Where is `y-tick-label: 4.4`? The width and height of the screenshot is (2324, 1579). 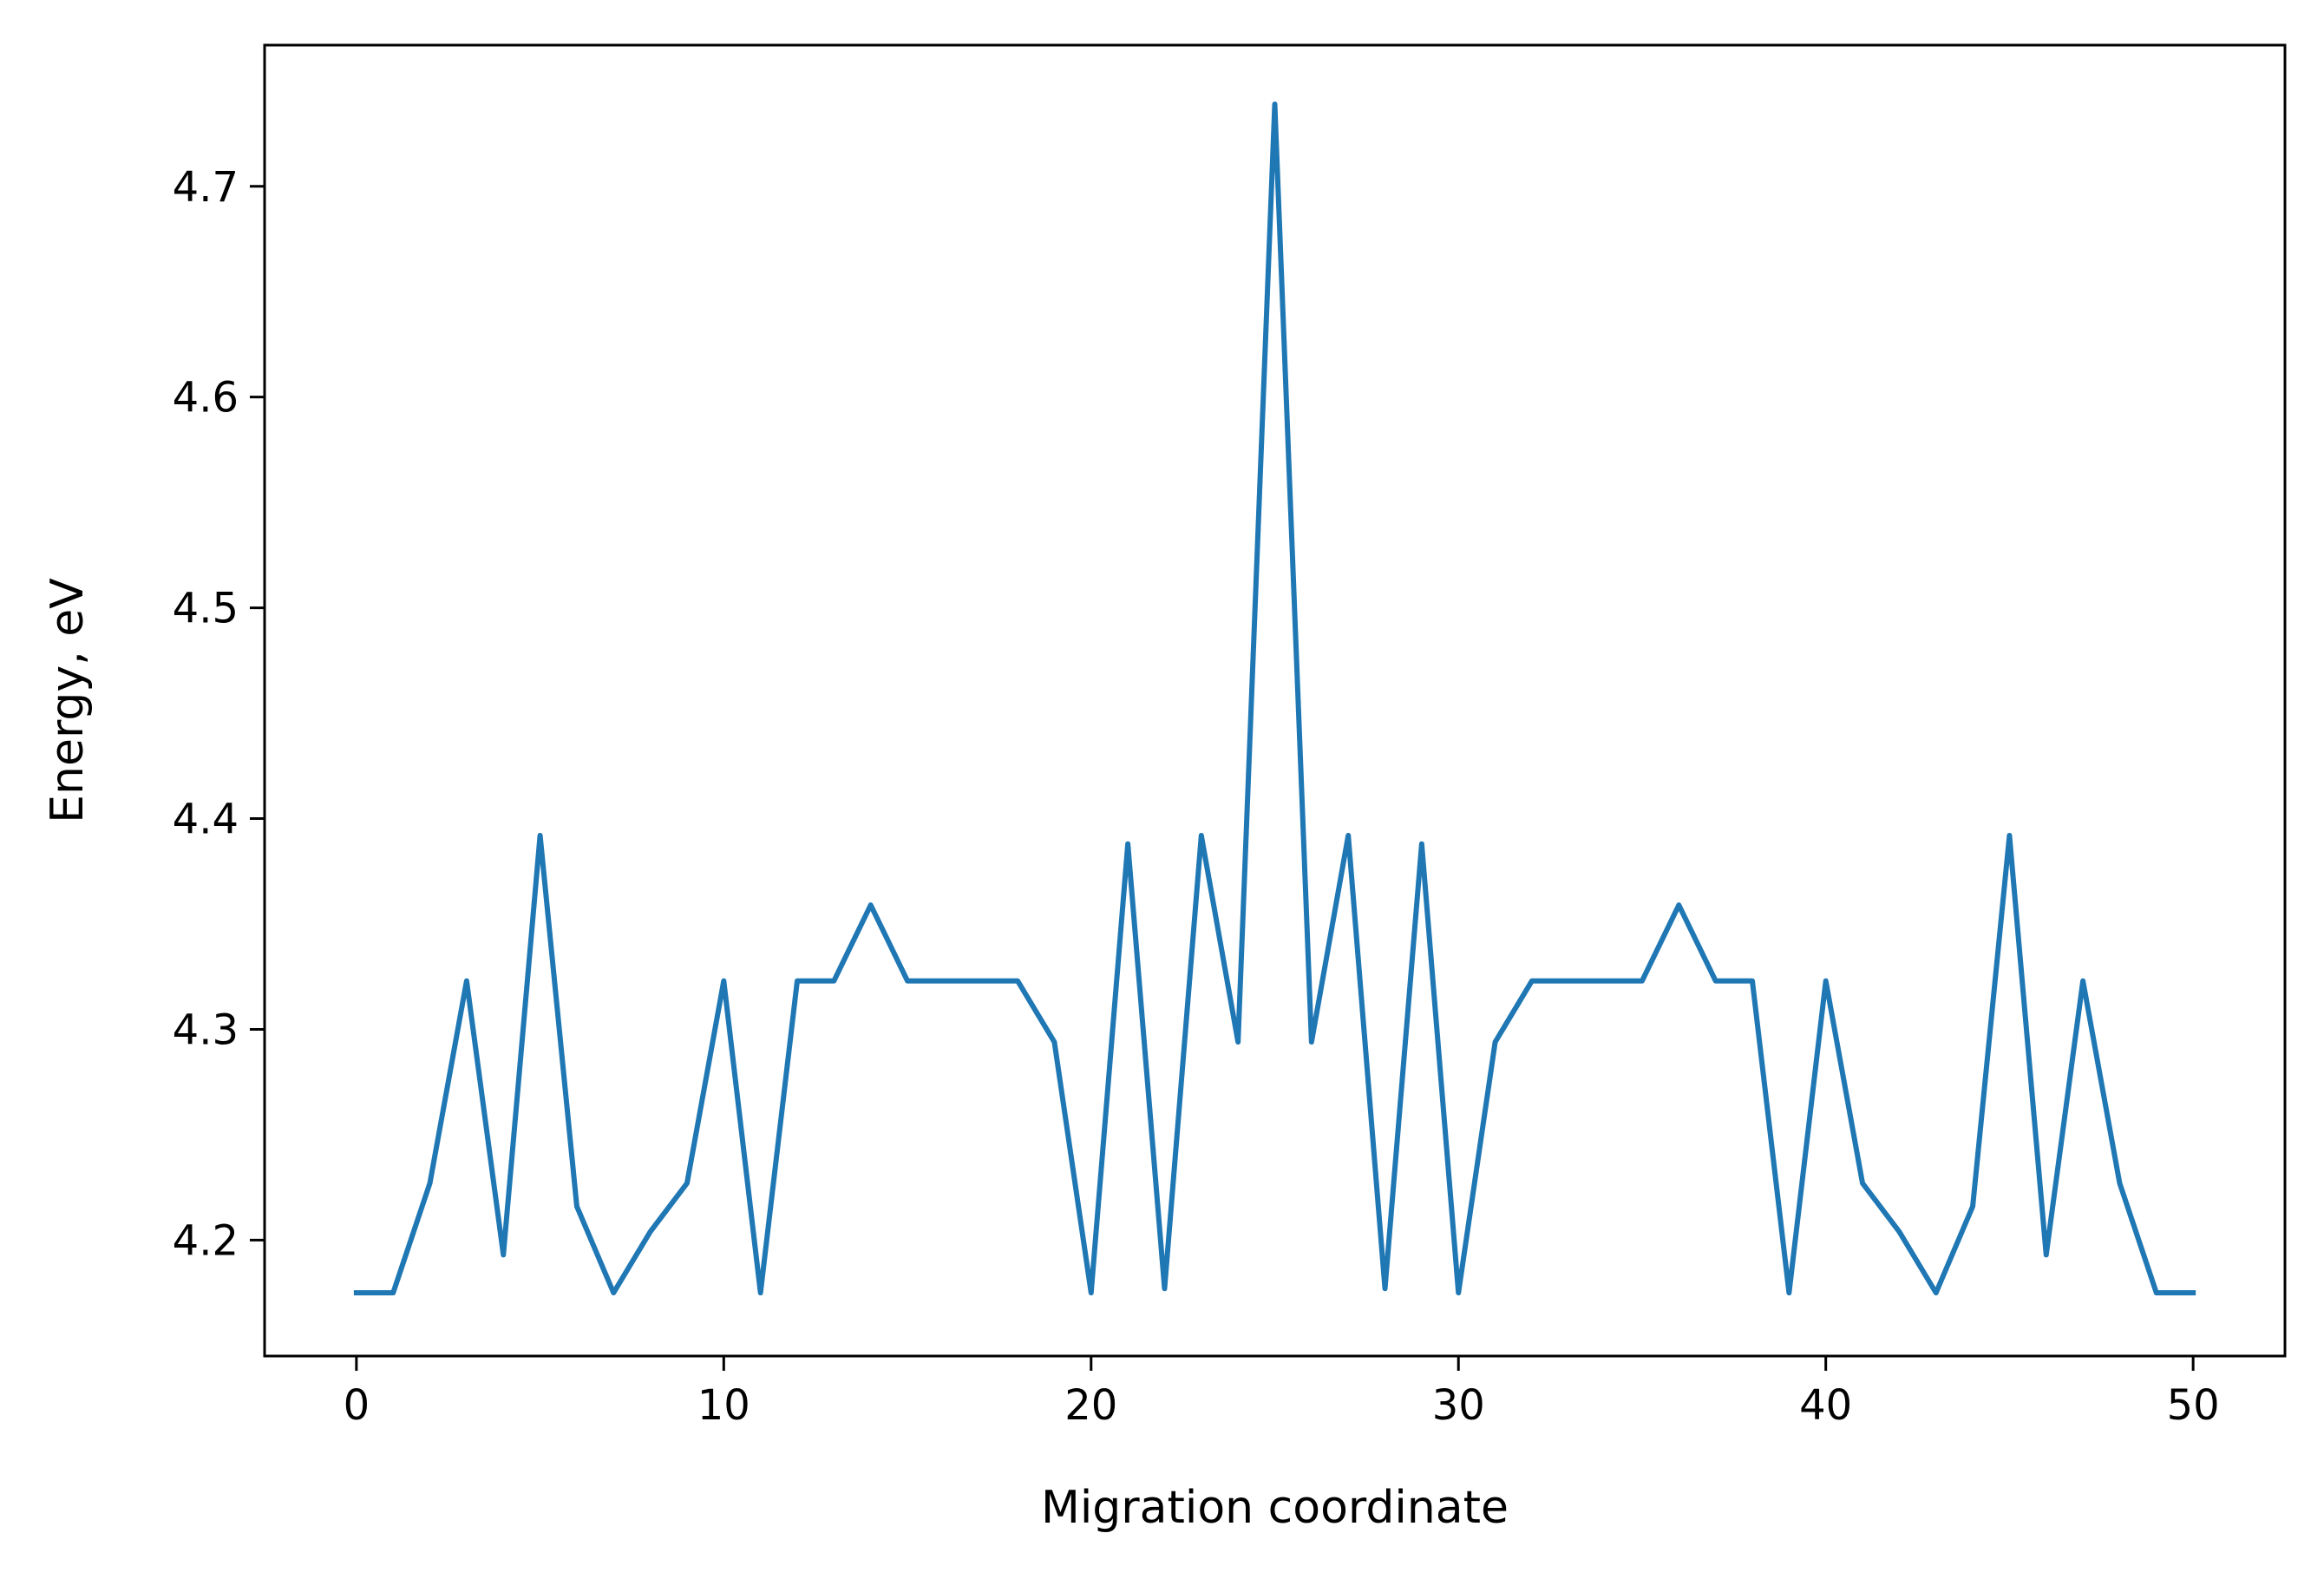 y-tick-label: 4.4 is located at coordinates (206, 820).